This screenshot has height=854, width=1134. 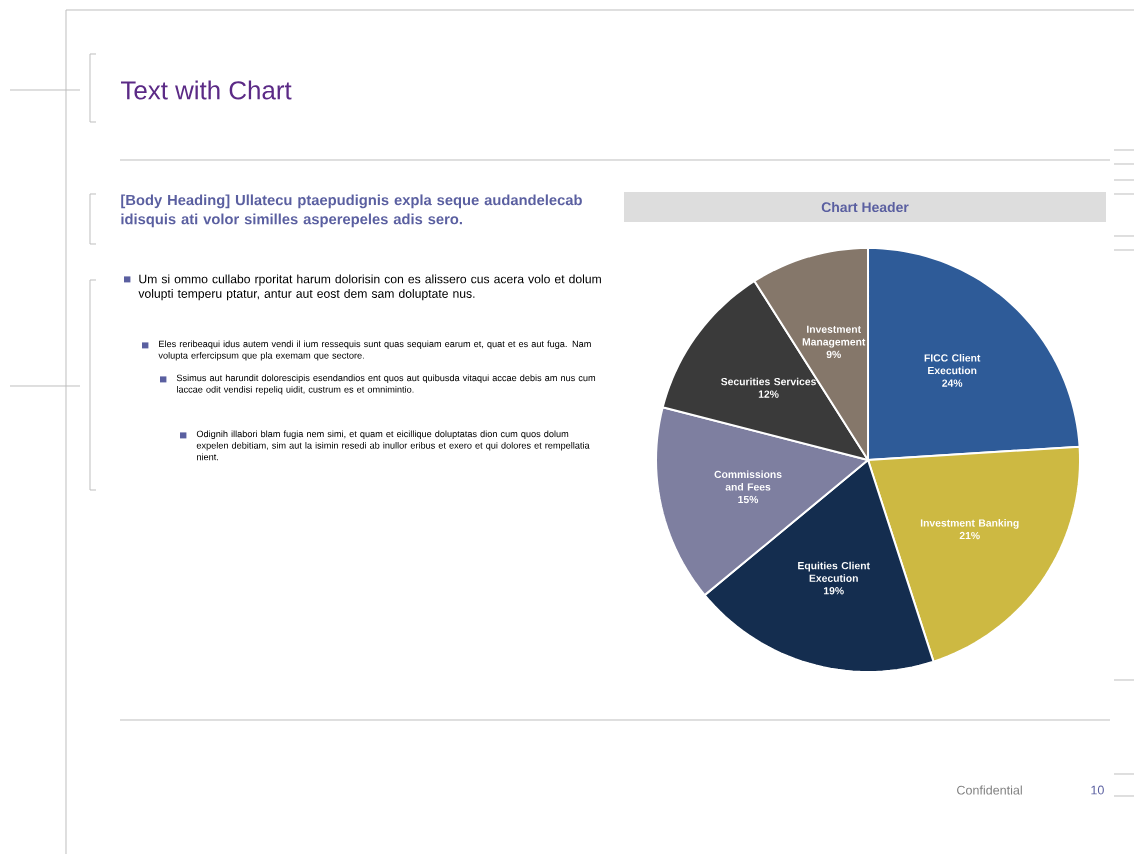 I want to click on text: Text with Chart, so click(x=206, y=90).